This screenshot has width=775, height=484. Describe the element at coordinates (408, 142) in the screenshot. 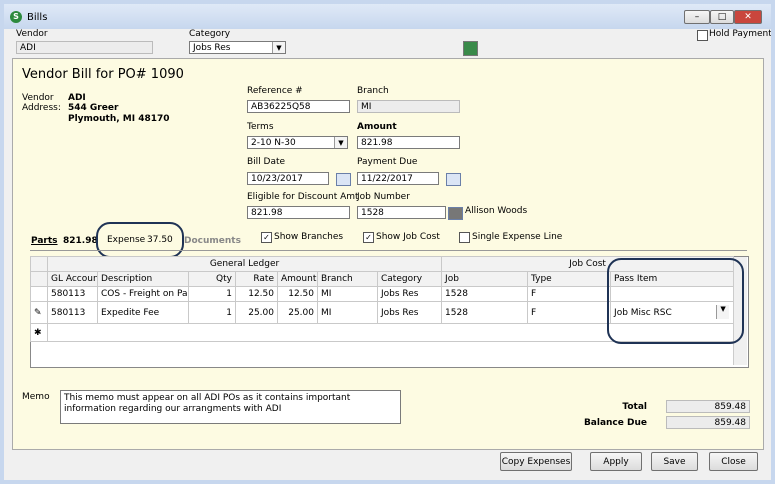

I see `amount-field: 821.98` at that location.